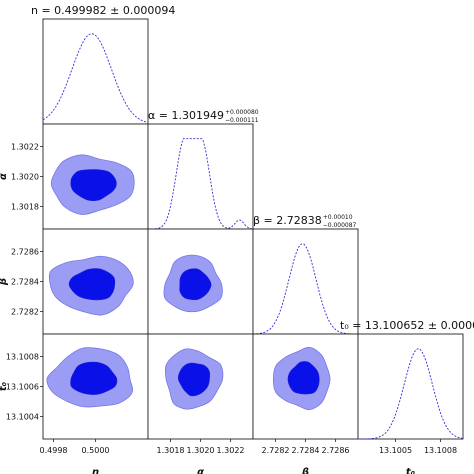  Describe the element at coordinates (305, 289) in the screenshot. I see `hist-curve-b` at that location.